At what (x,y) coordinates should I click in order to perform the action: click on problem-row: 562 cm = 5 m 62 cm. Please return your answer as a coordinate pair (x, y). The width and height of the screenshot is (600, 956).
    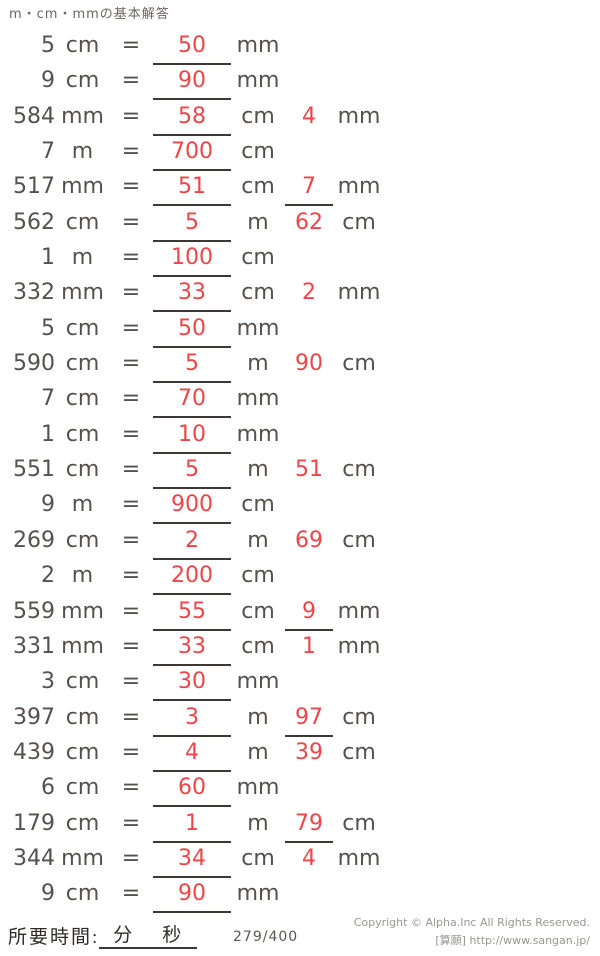
    Looking at the image, I should click on (300, 224).